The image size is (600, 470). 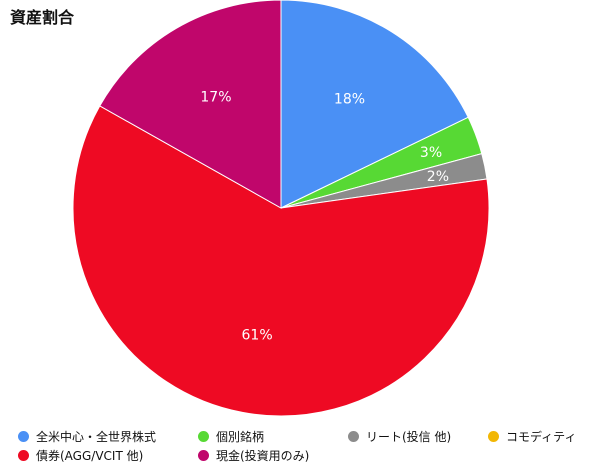 What do you see at coordinates (438, 177) in the screenshot?
I see `slice-label: 2%` at bounding box center [438, 177].